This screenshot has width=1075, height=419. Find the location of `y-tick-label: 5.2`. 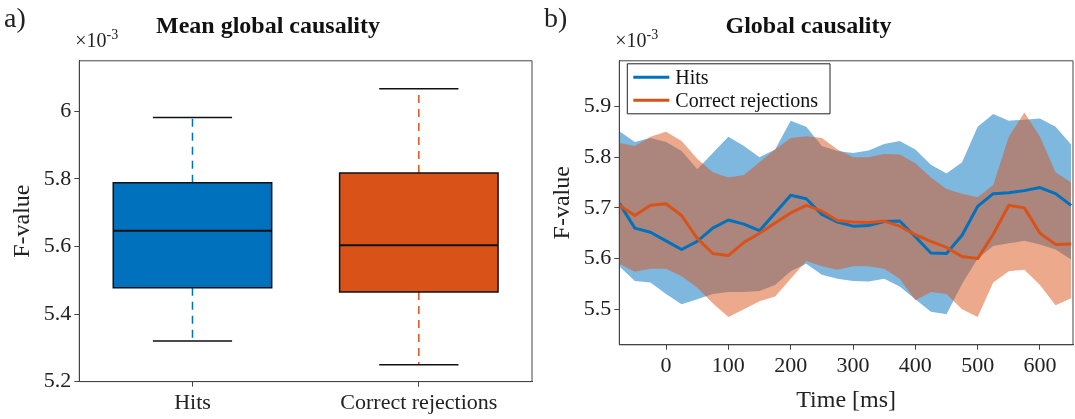

y-tick-label: 5.2 is located at coordinates (57, 380).